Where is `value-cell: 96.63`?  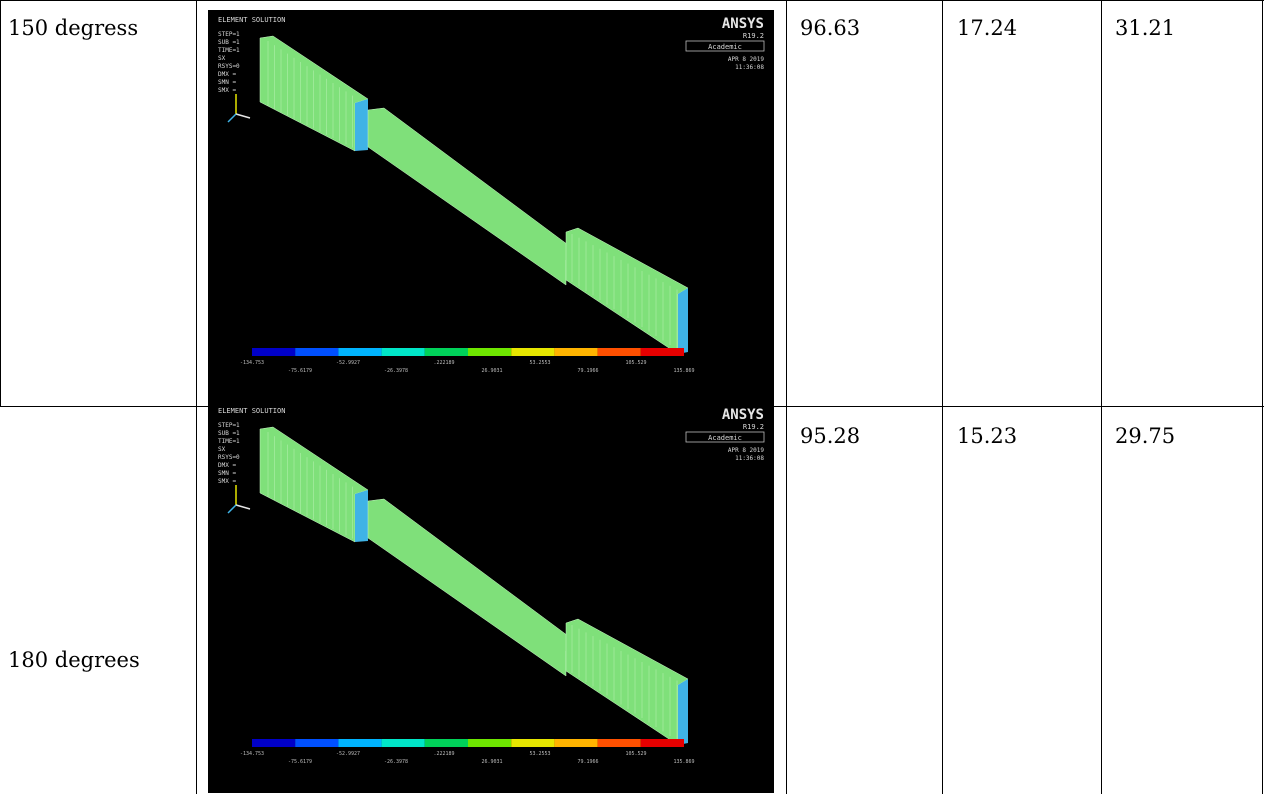 value-cell: 96.63 is located at coordinates (830, 28).